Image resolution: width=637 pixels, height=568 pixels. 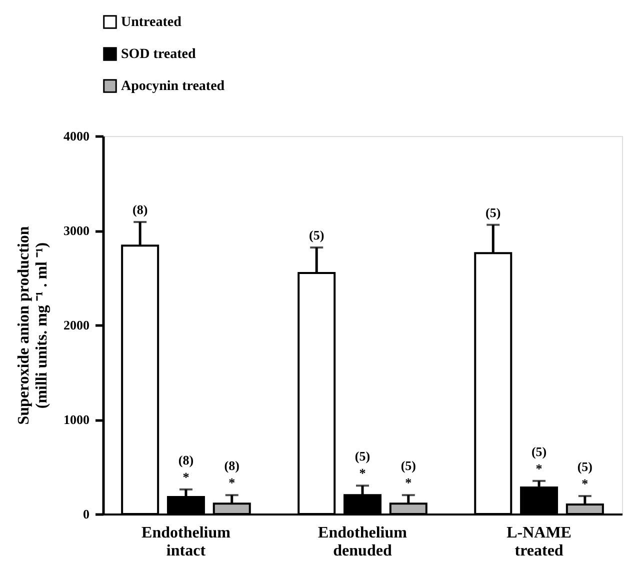 I want to click on y-tick-label: 0, so click(x=86, y=514).